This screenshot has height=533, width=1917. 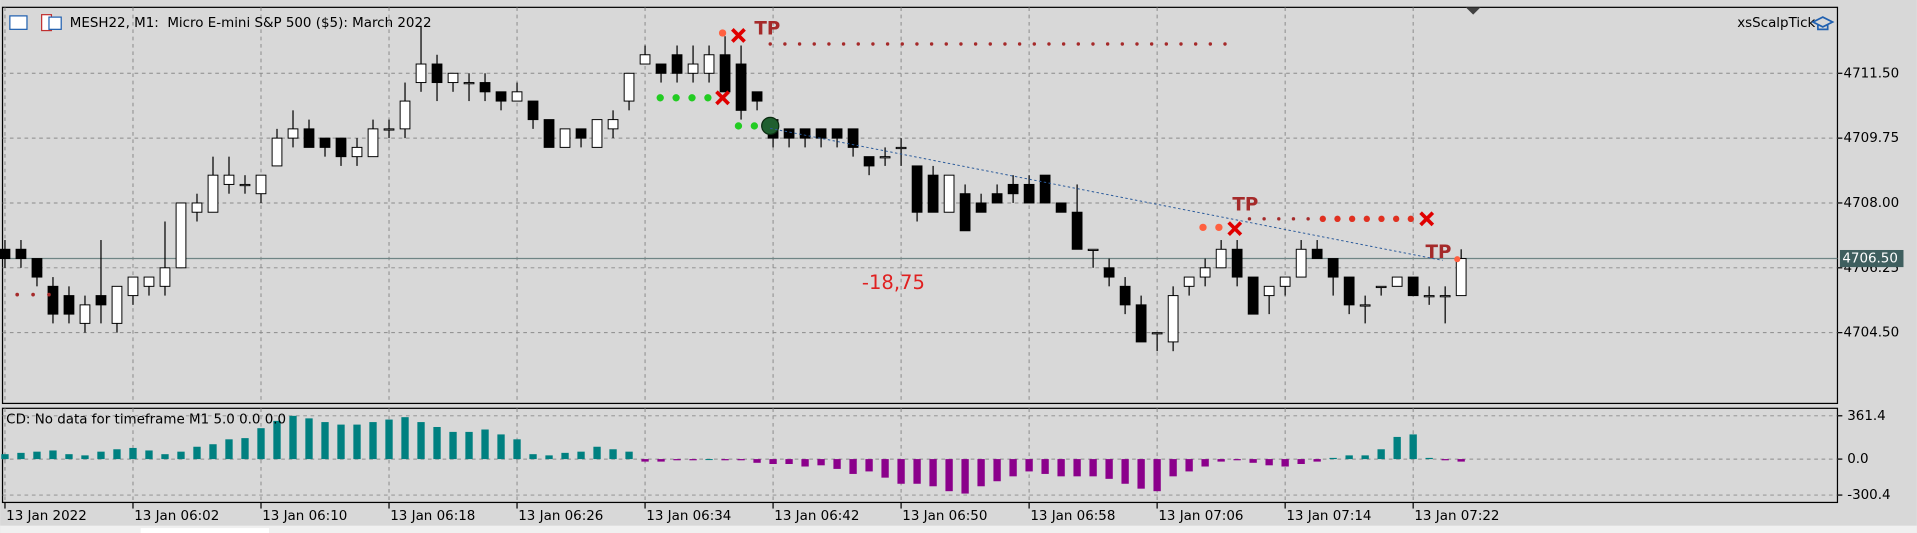 What do you see at coordinates (1872, 203) in the screenshot?
I see `y-tick-label: 4708.00` at bounding box center [1872, 203].